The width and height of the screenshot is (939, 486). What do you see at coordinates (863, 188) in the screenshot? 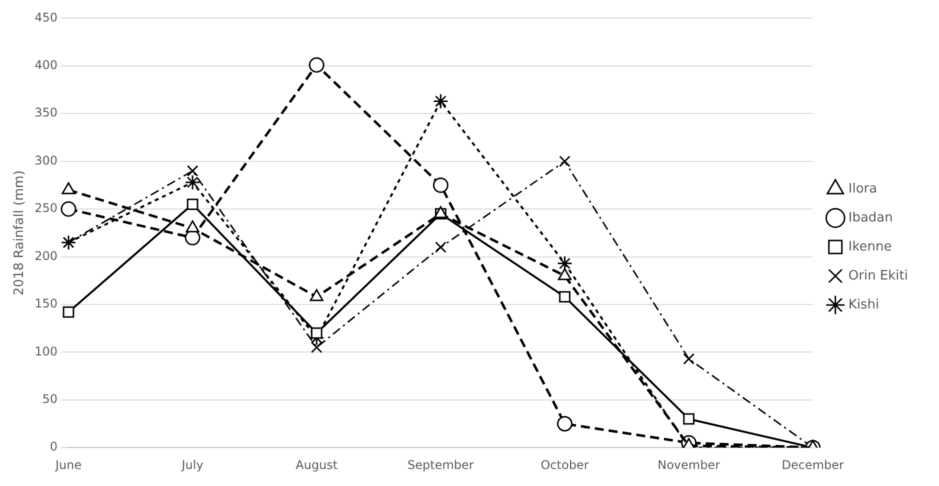
I see `legend-label: Ilora` at bounding box center [863, 188].